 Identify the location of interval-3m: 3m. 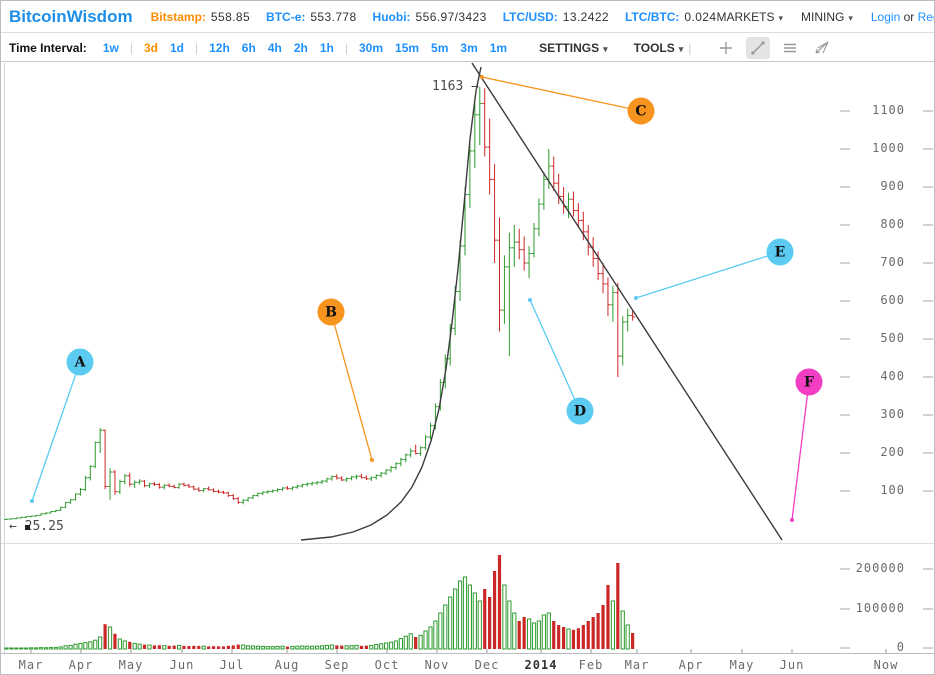
(469, 47).